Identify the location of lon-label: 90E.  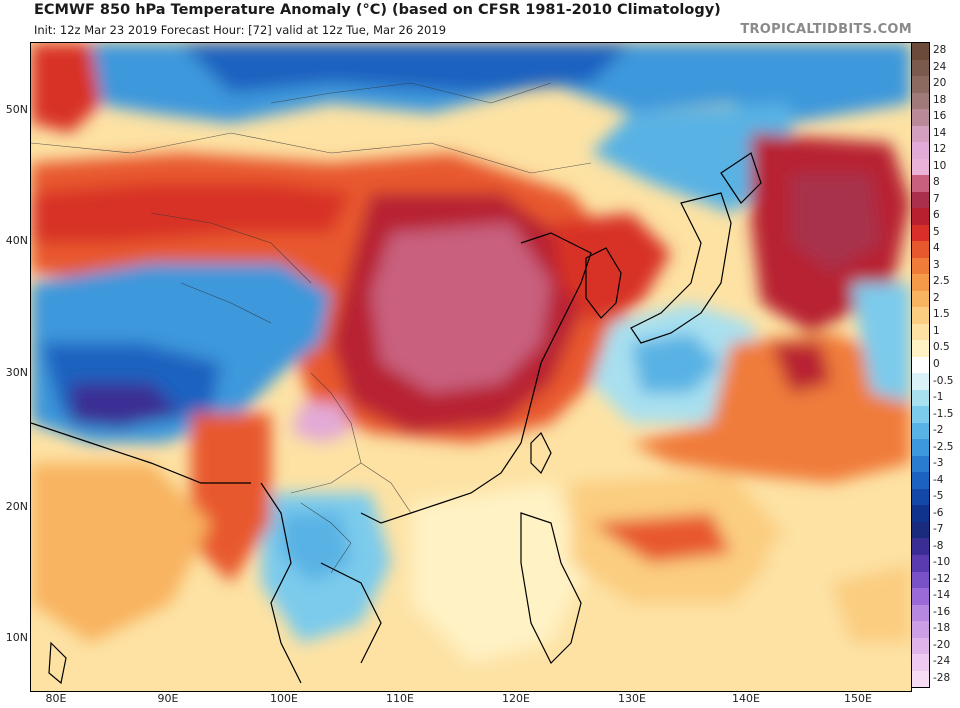
(168, 698).